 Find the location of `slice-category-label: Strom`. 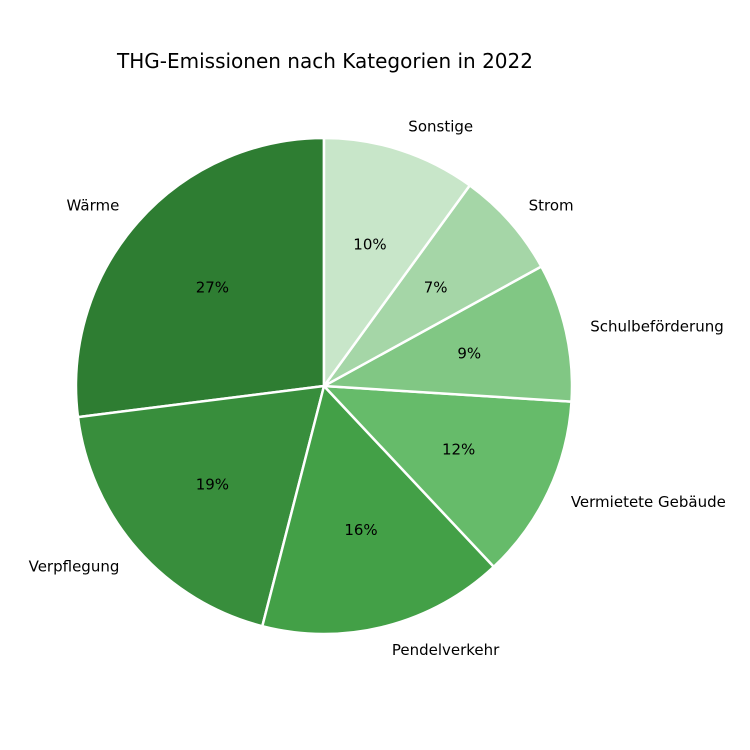

slice-category-label: Strom is located at coordinates (551, 206).